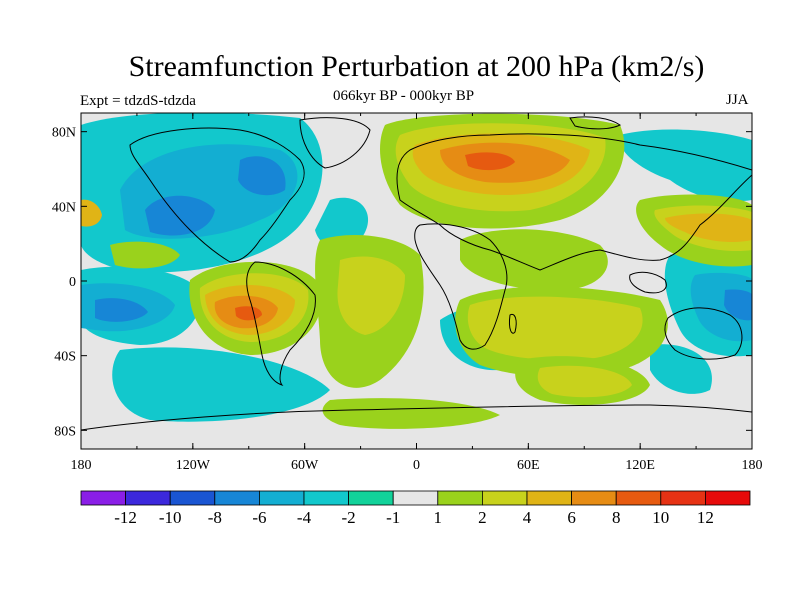 The height and width of the screenshot is (600, 800). I want to click on east-asia-orange, so click(708, 228).